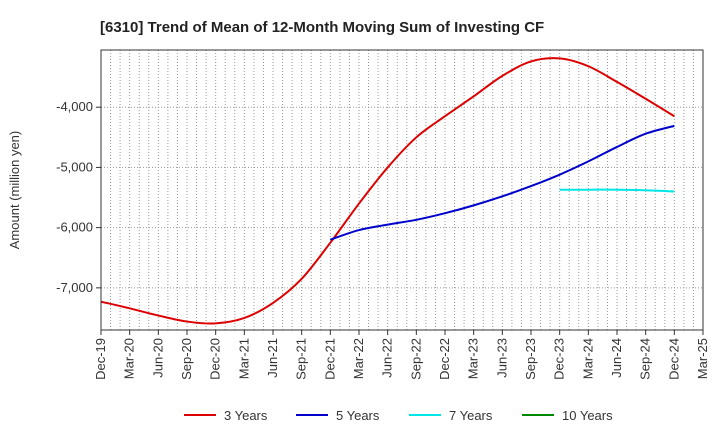  What do you see at coordinates (272, 358) in the screenshot?
I see `x-tick-label: Jun-21` at bounding box center [272, 358].